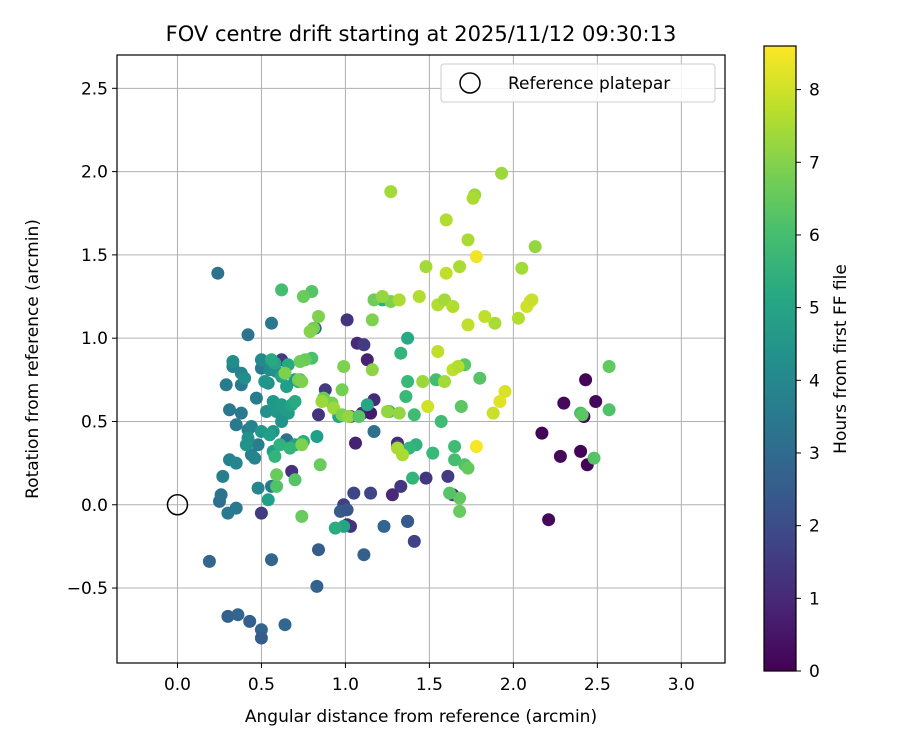  Describe the element at coordinates (261, 685) in the screenshot. I see `x-tick-label: 0.5` at that location.